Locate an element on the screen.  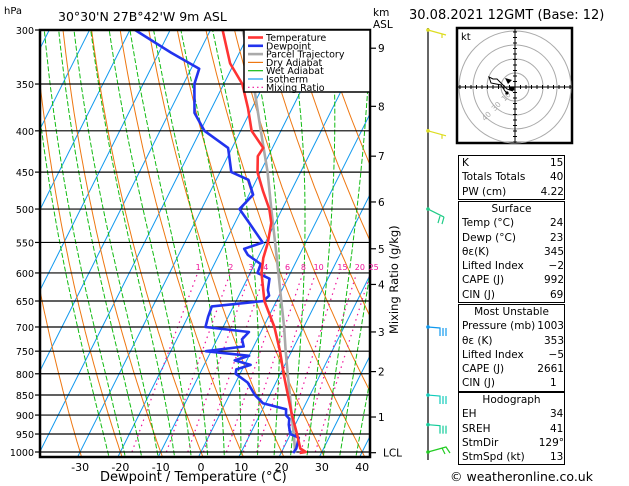
table-row: EH 34 is located at coordinates (511, 414).